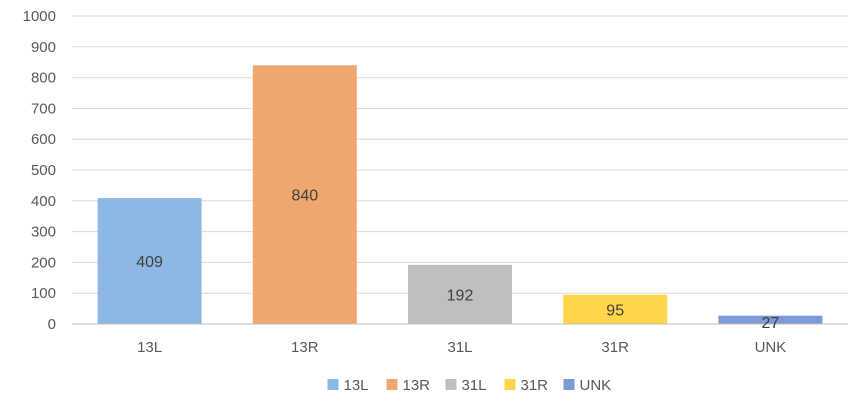 The height and width of the screenshot is (404, 860). I want to click on data-label: 192, so click(460, 295).